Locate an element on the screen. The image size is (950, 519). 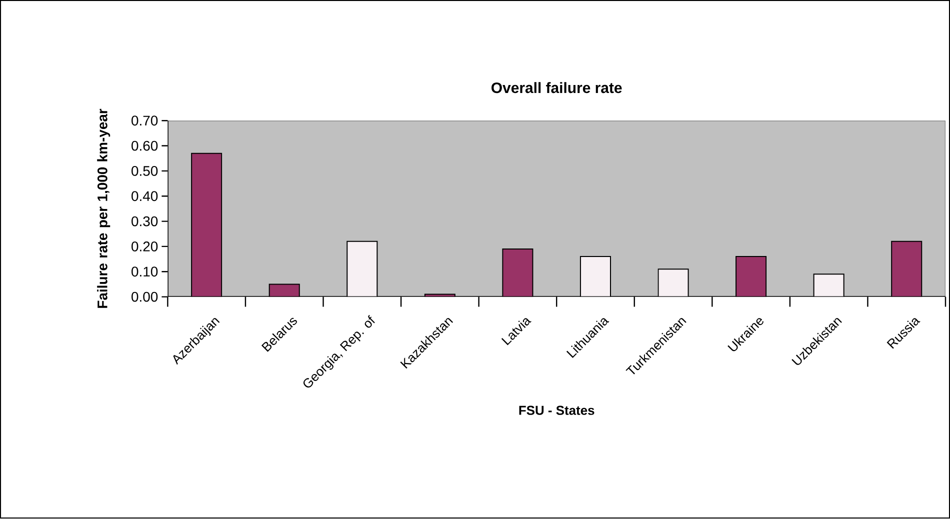
y-tick-label: 0.20 is located at coordinates (145, 247).